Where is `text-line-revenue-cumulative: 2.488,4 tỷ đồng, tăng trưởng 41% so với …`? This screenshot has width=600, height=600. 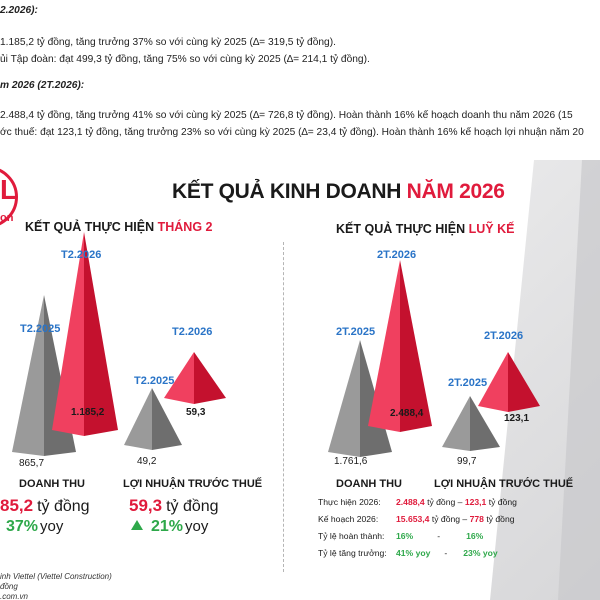
text-line-revenue-cumulative: 2.488,4 tỷ đồng, tăng trưởng 41% so với … is located at coordinates (286, 115).